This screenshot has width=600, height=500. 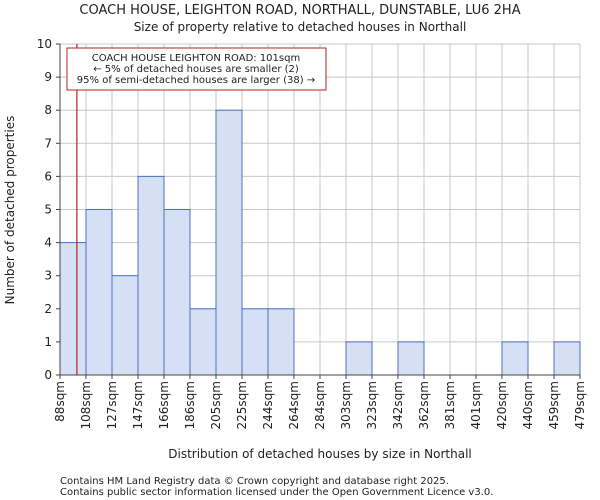 I want to click on x-tick-label: 323sqm, so click(x=372, y=405).